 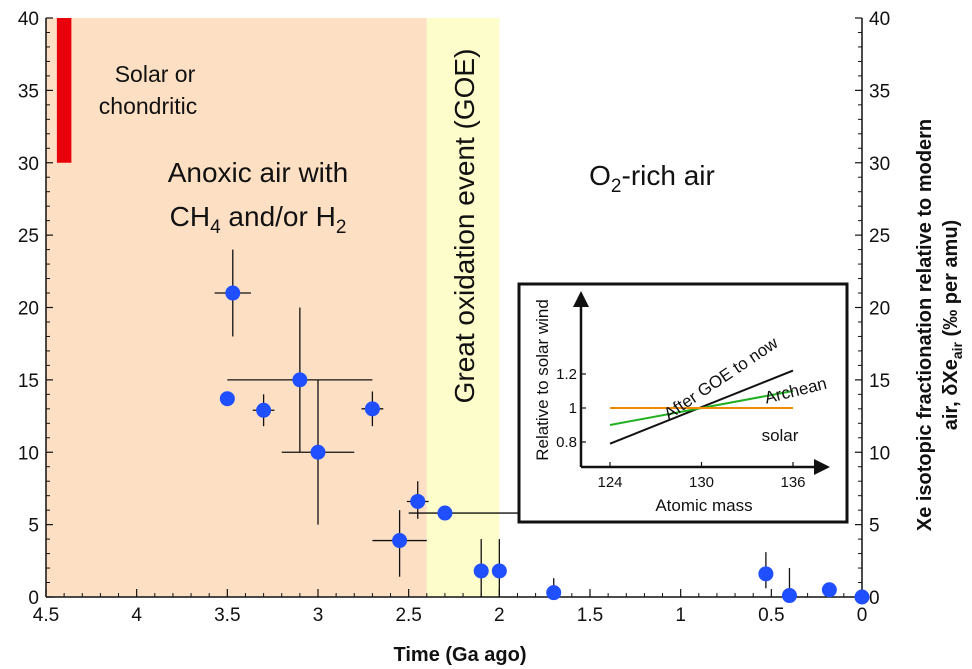 What do you see at coordinates (28, 91) in the screenshot?
I see `y-tick-label-left: 35` at bounding box center [28, 91].